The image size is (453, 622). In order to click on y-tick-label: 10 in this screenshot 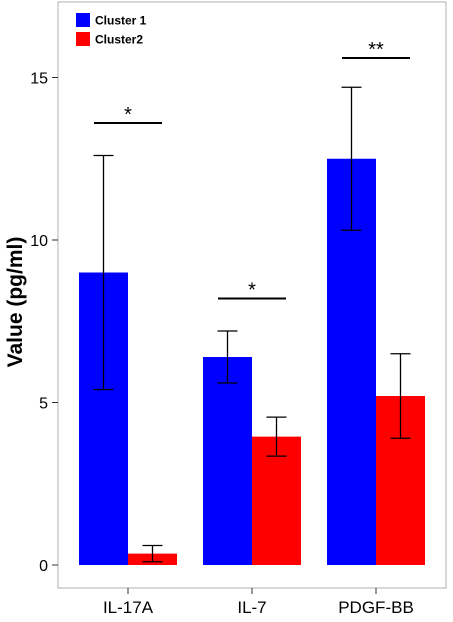, I will do `click(39, 241)`.